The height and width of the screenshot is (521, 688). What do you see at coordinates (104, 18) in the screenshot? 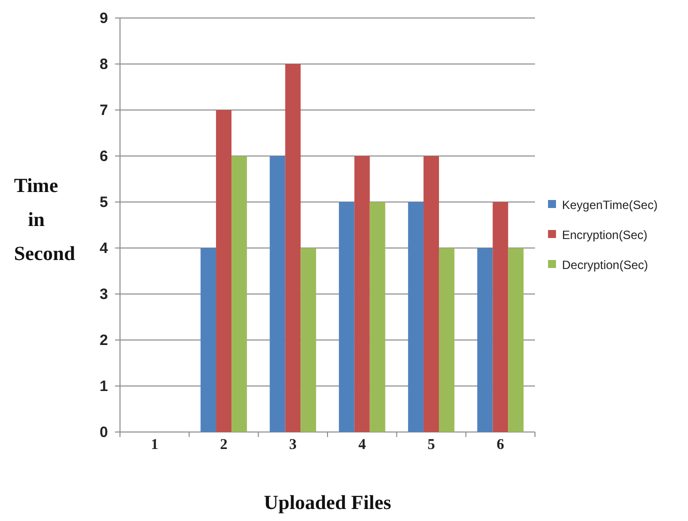
I see `y-tick-label: 9` at bounding box center [104, 18].